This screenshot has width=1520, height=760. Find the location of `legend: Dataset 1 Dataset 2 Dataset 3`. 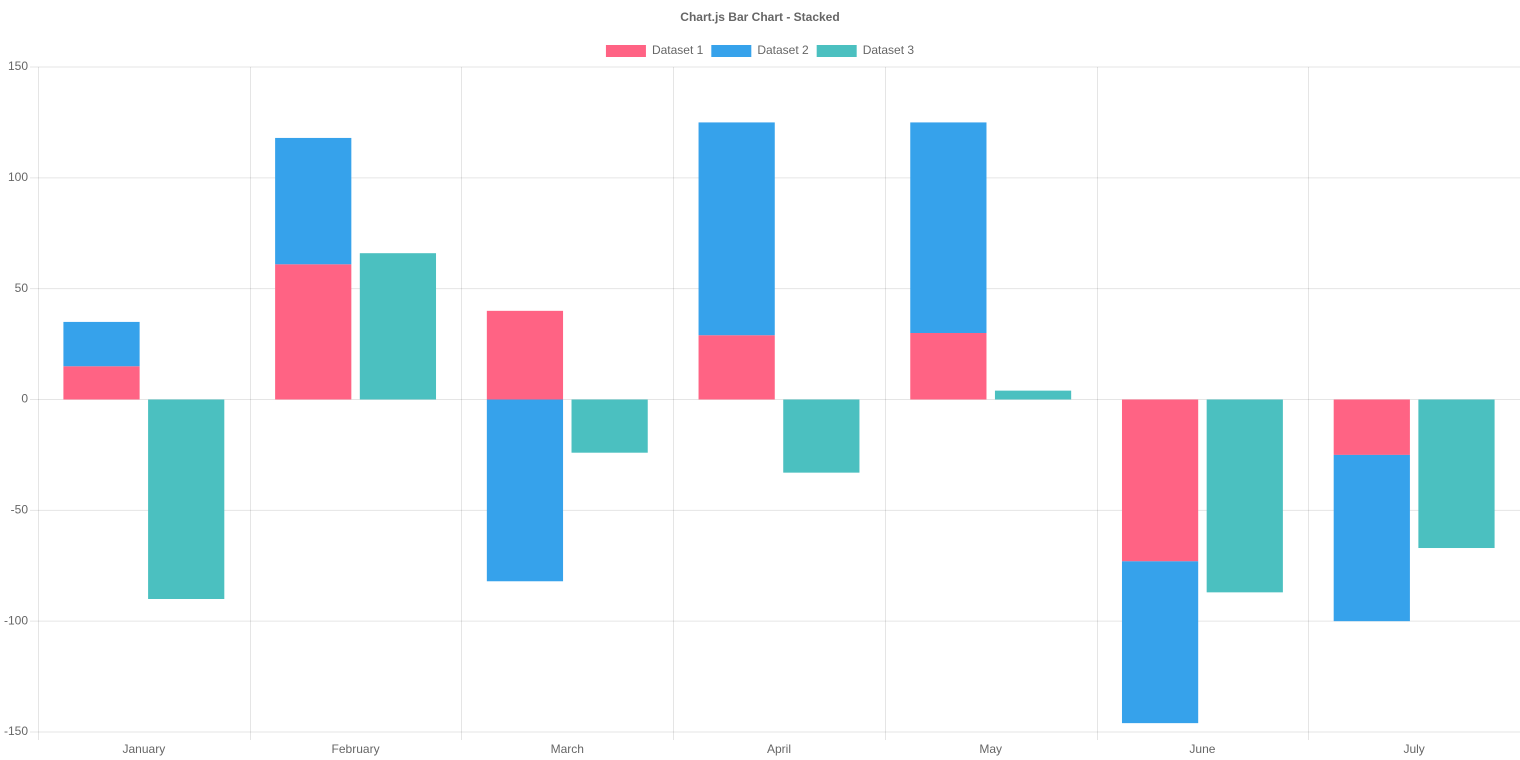

legend: Dataset 1 Dataset 2 Dataset 3 is located at coordinates (760, 50).